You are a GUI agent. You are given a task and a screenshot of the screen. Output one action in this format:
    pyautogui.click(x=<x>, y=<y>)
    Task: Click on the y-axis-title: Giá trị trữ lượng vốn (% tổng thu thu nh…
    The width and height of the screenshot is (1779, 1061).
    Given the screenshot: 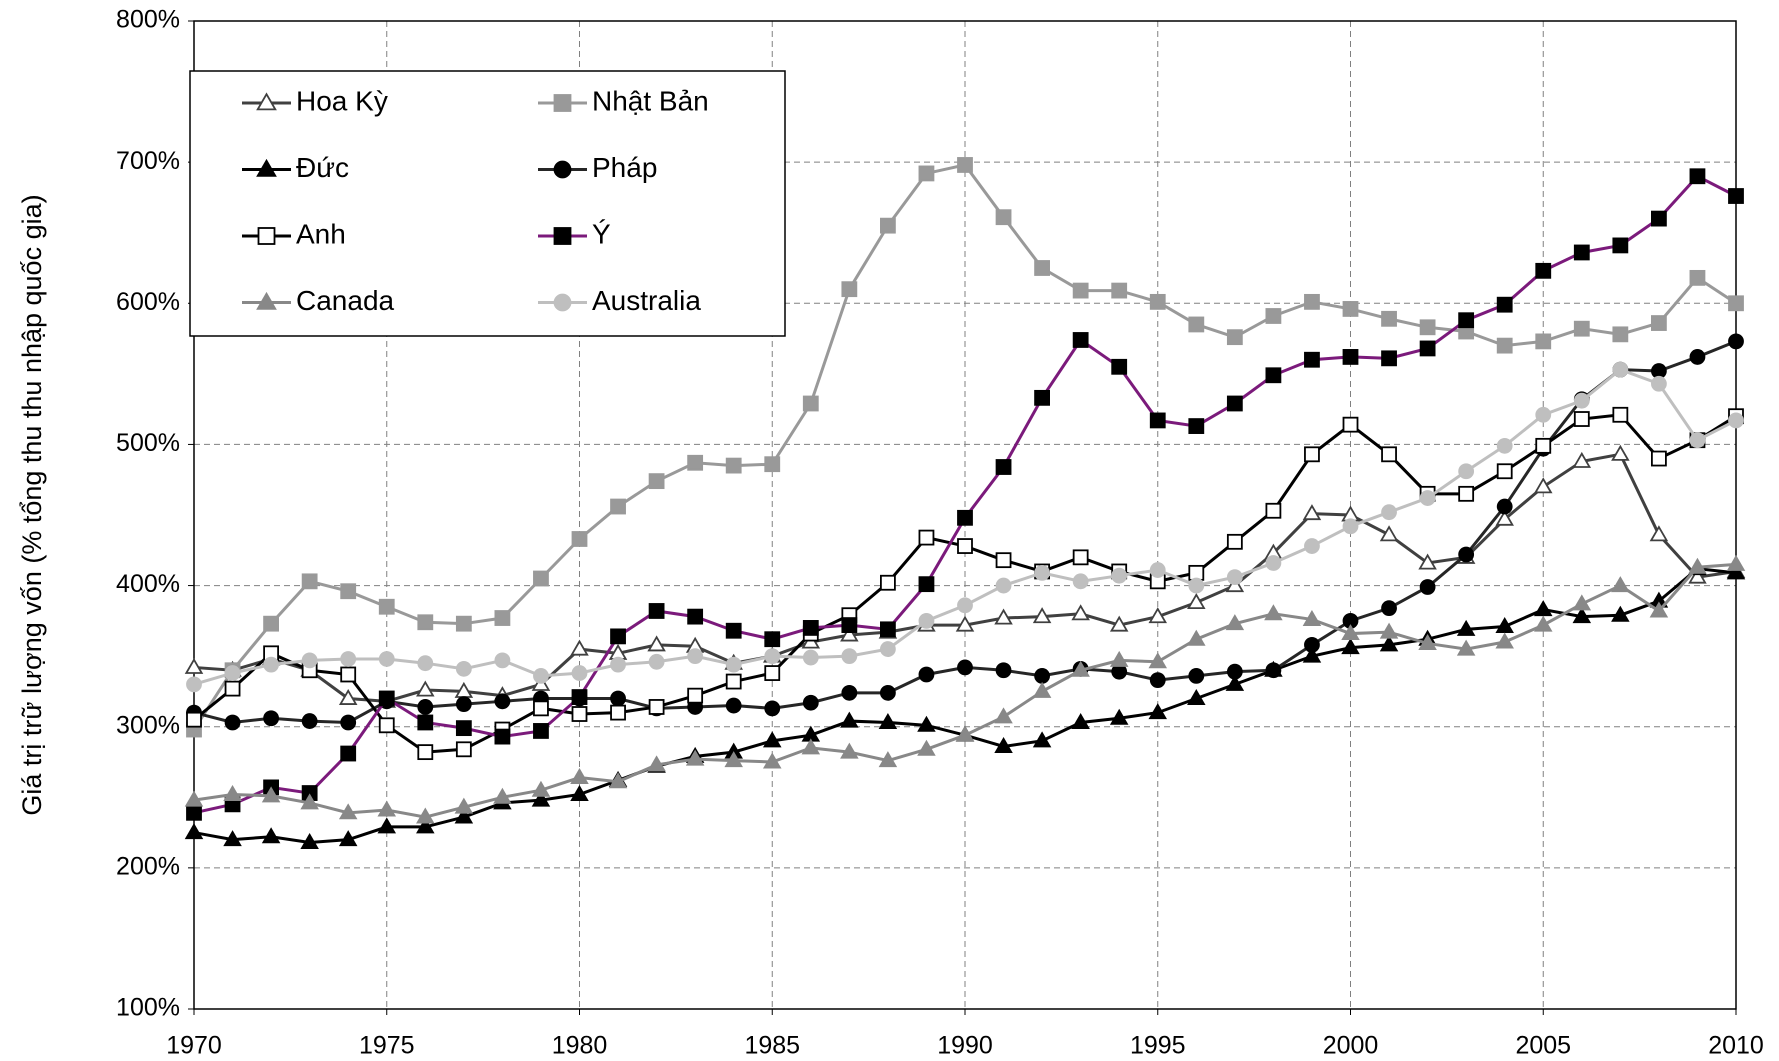 What is the action you would take?
    pyautogui.click(x=32, y=504)
    